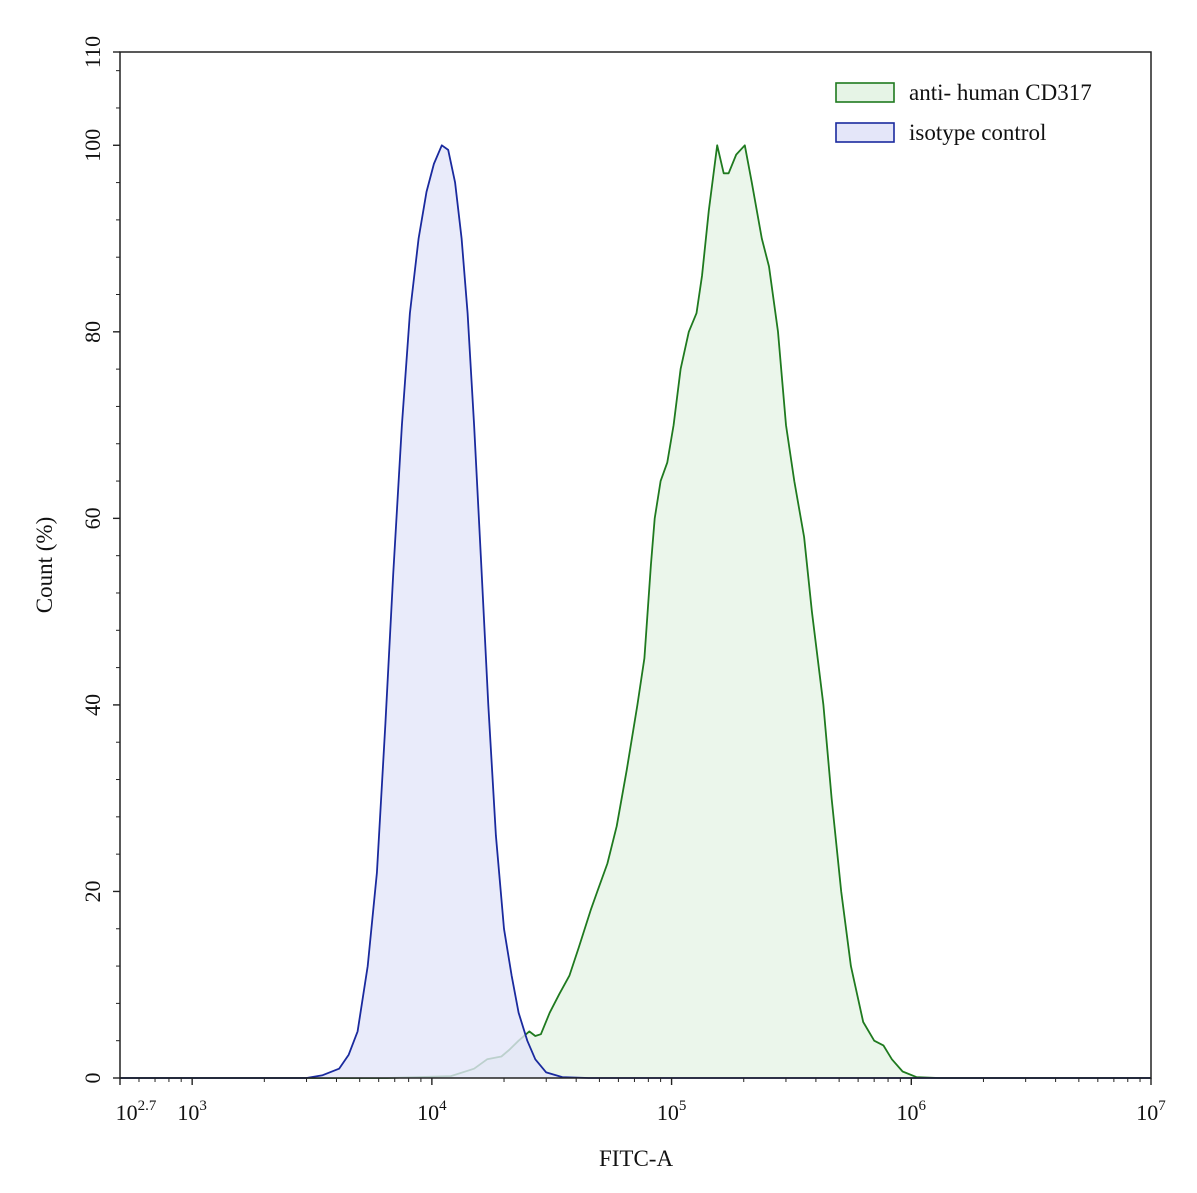 The width and height of the screenshot is (1197, 1193). What do you see at coordinates (92, 518) in the screenshot?
I see `y-tick-label-3: 60` at bounding box center [92, 518].